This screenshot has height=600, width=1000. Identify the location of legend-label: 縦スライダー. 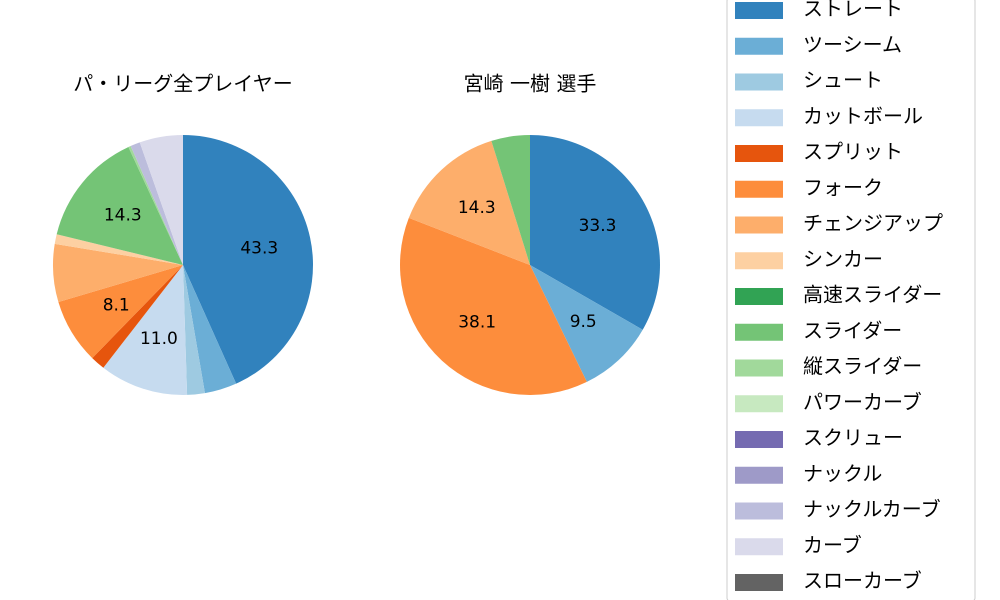
(862, 366).